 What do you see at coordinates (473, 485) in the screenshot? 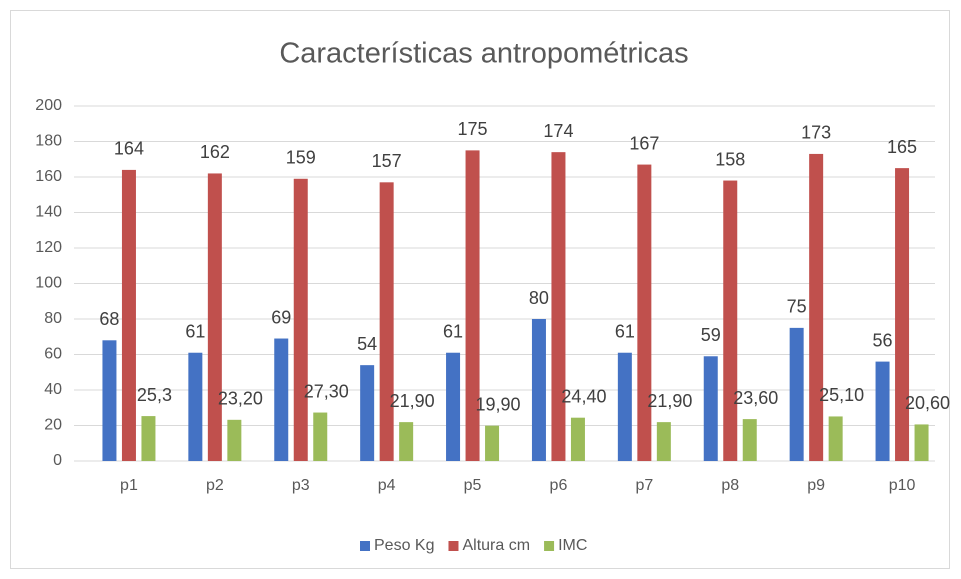
I see `x-tick-label: p5` at bounding box center [473, 485].